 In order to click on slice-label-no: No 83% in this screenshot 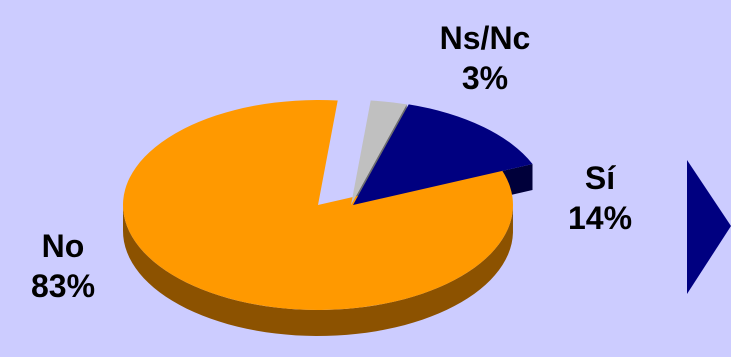, I will do `click(63, 266)`.